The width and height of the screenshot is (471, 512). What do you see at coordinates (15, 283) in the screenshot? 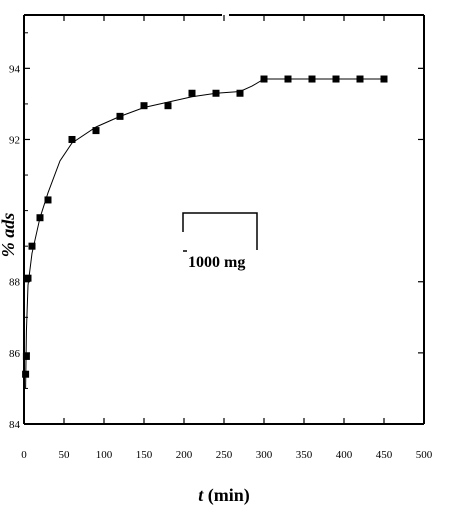
I see `y-tick-label: 88` at bounding box center [15, 283].